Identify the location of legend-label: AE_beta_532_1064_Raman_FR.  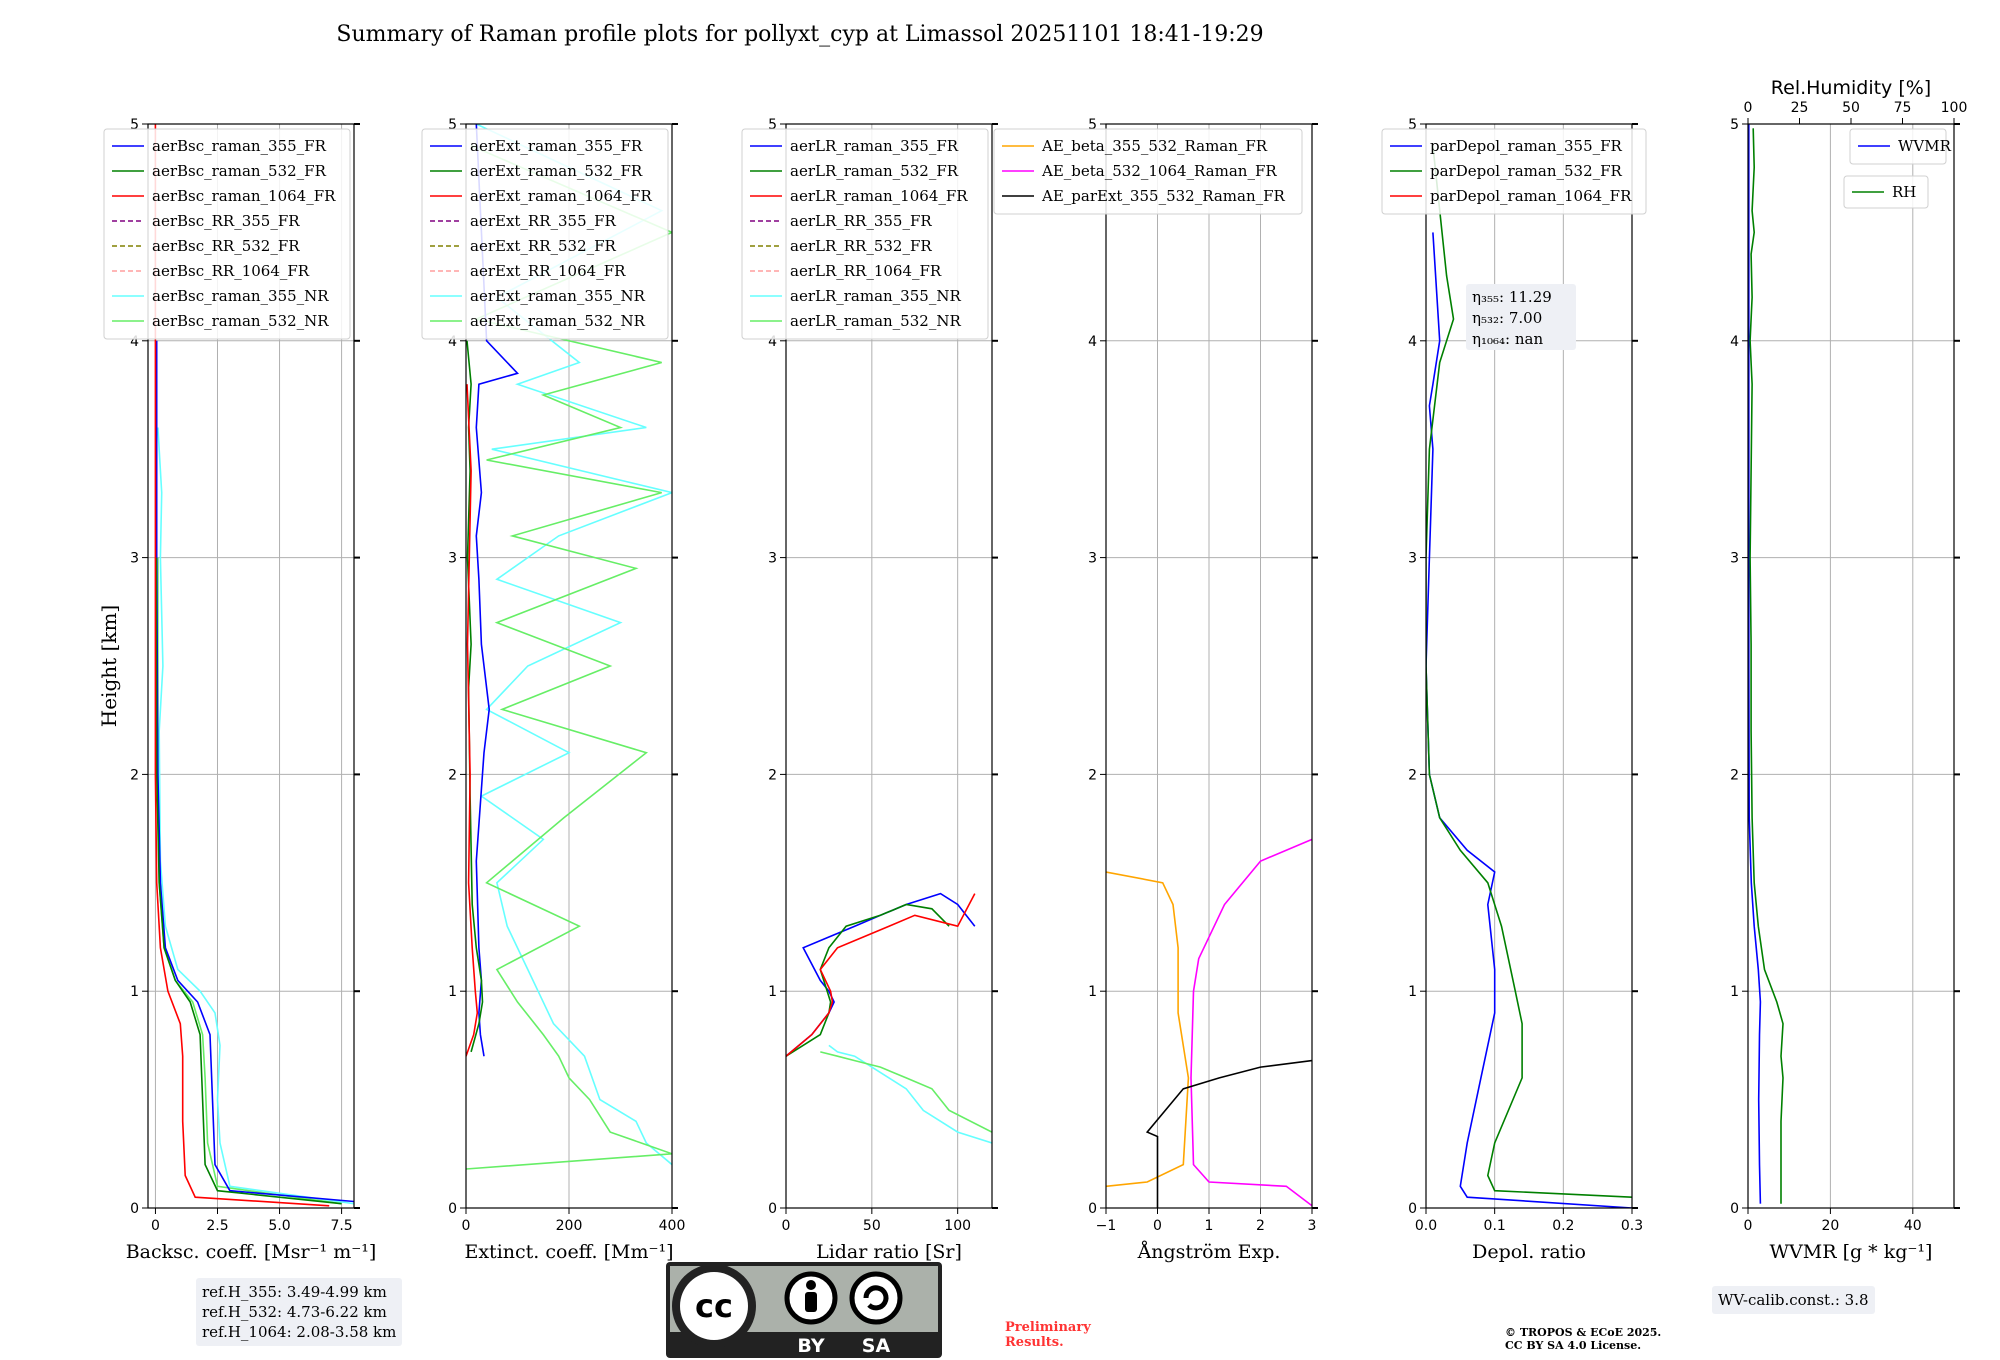
(1159, 171).